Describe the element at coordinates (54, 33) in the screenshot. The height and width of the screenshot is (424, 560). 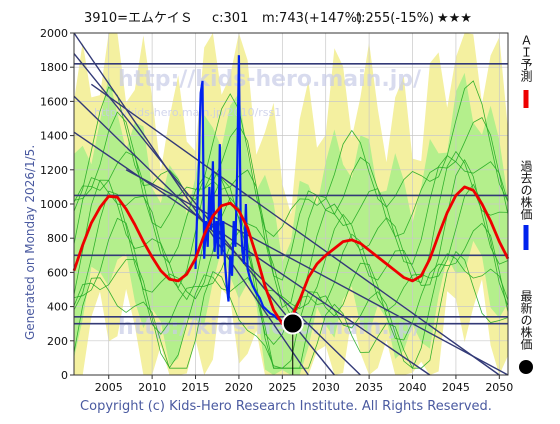
I see `y-tick-label-10: 2000` at that location.